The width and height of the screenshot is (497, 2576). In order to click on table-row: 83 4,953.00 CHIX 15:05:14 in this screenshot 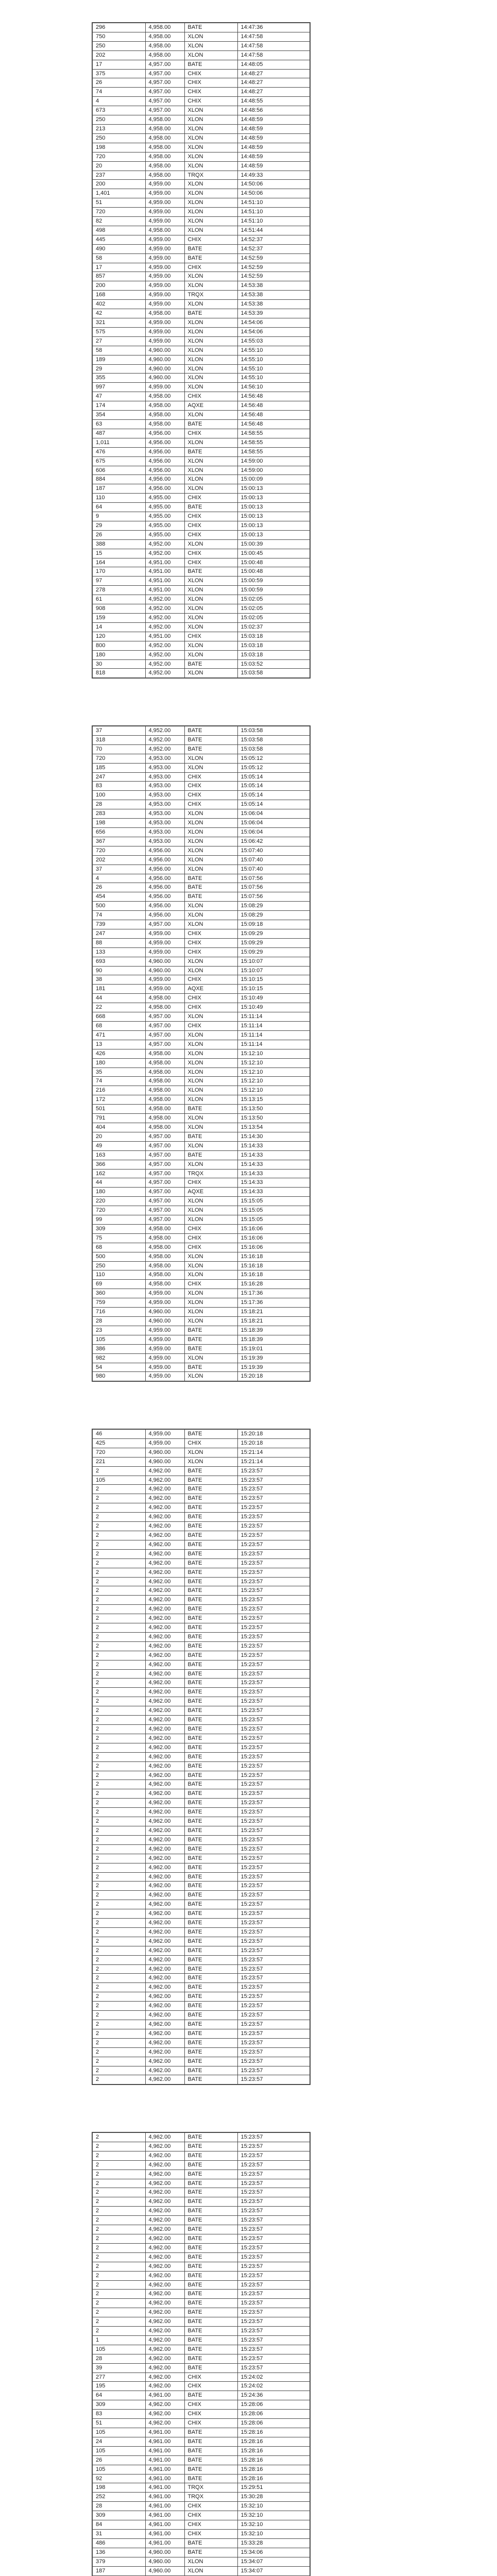, I will do `click(201, 786)`.